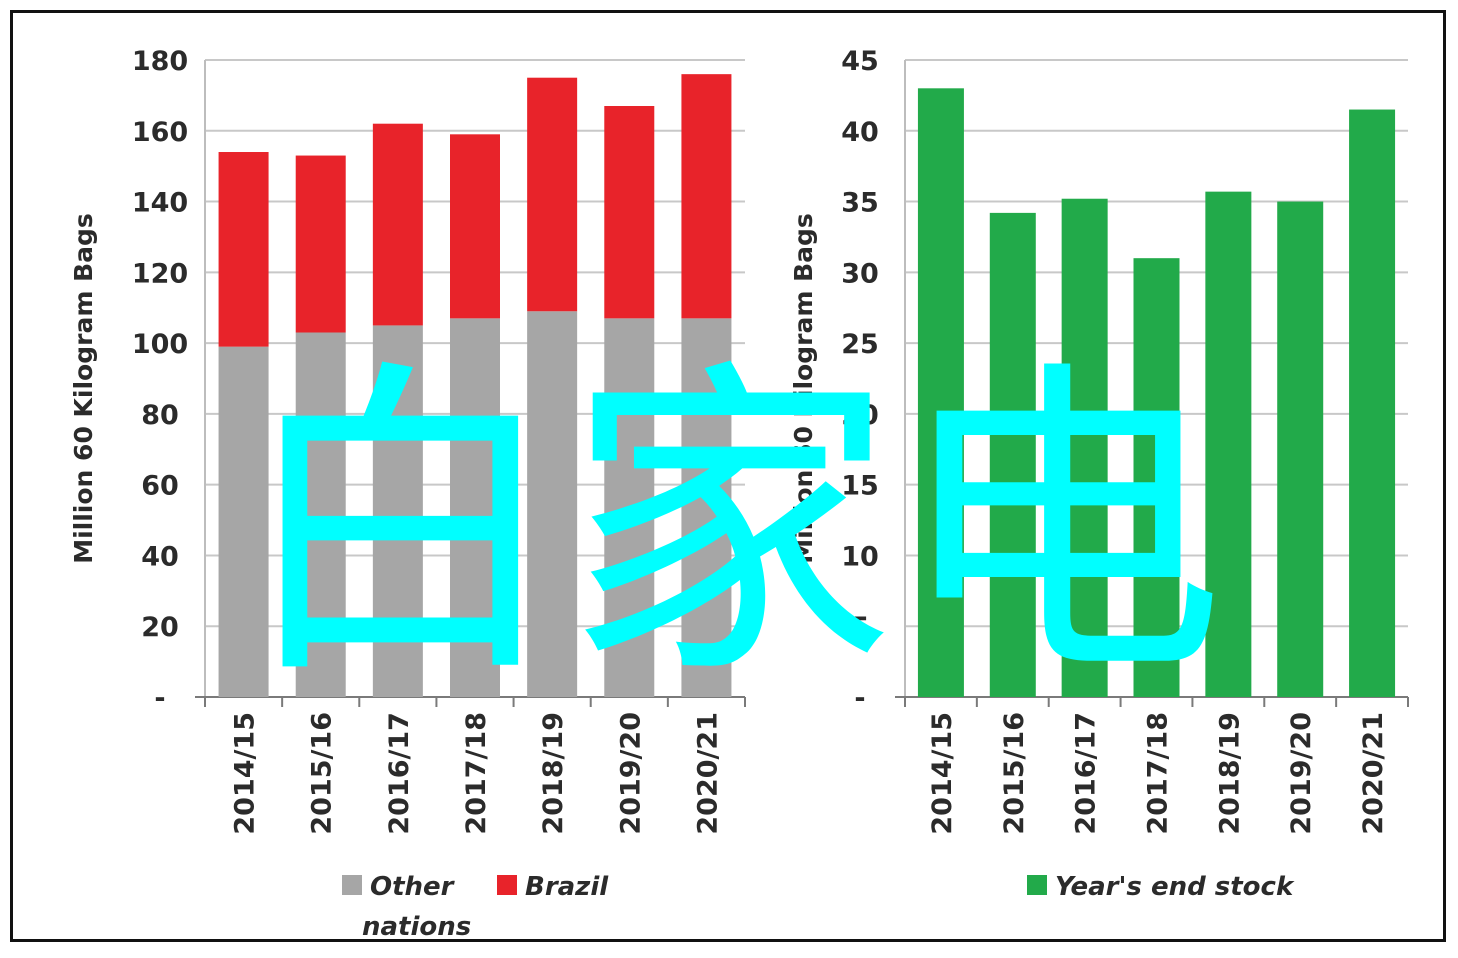  What do you see at coordinates (160, 61) in the screenshot?
I see `y-tick-label: 180` at bounding box center [160, 61].